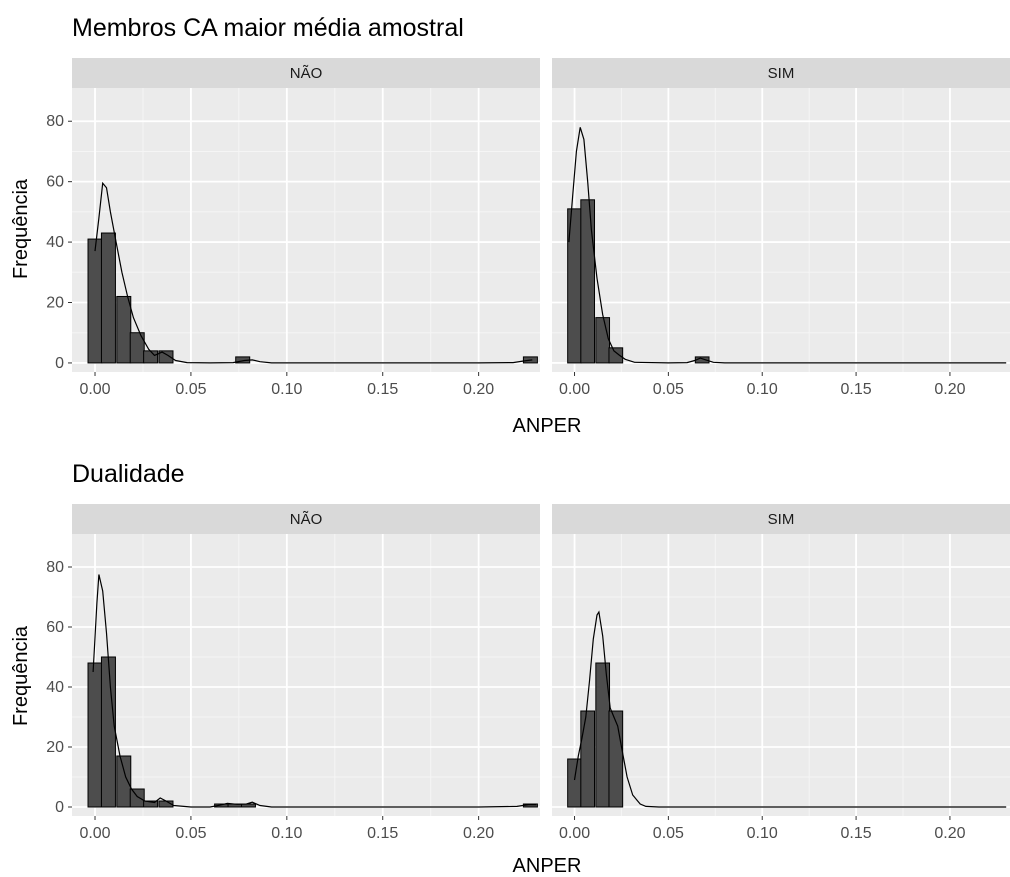 The width and height of the screenshot is (1010, 877). Describe the element at coordinates (128, 474) in the screenshot. I see `chart-title: Dualidade` at that location.